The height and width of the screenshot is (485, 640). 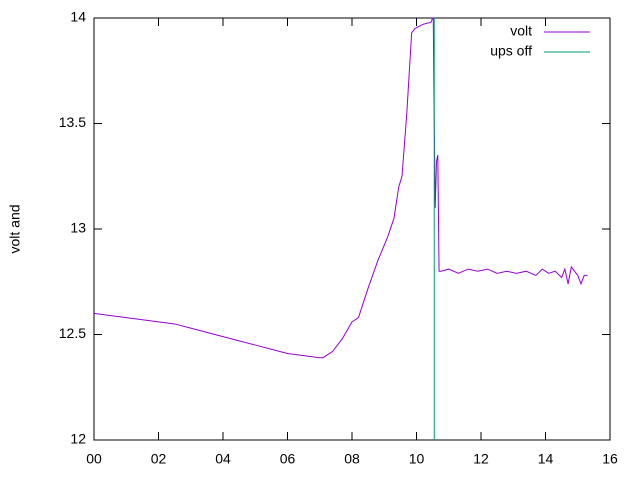 What do you see at coordinates (94, 459) in the screenshot?
I see `x-tick-label: 00` at bounding box center [94, 459].